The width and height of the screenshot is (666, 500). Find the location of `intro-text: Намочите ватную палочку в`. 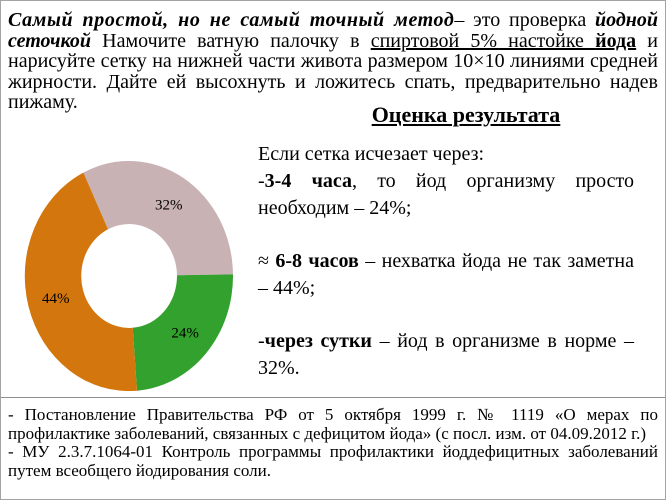

intro-text: Намочите ватную палочку в is located at coordinates (231, 40).